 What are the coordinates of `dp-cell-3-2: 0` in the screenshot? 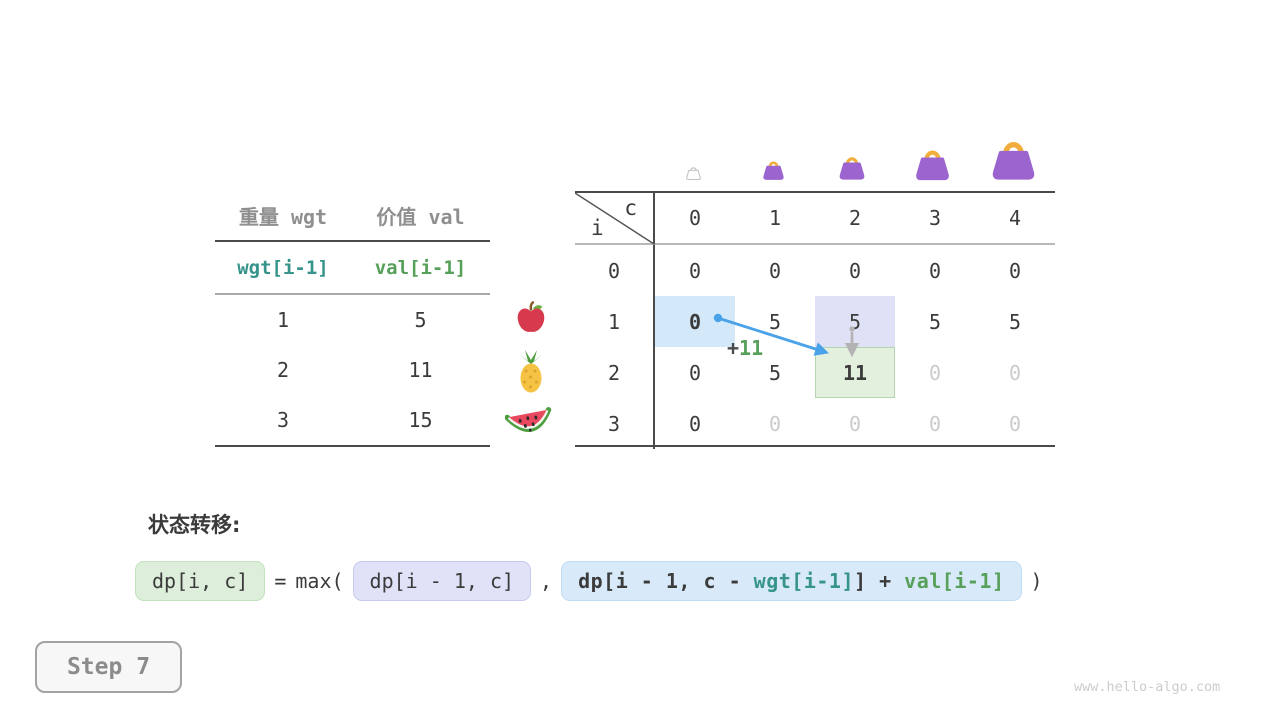 It's located at (855, 423).